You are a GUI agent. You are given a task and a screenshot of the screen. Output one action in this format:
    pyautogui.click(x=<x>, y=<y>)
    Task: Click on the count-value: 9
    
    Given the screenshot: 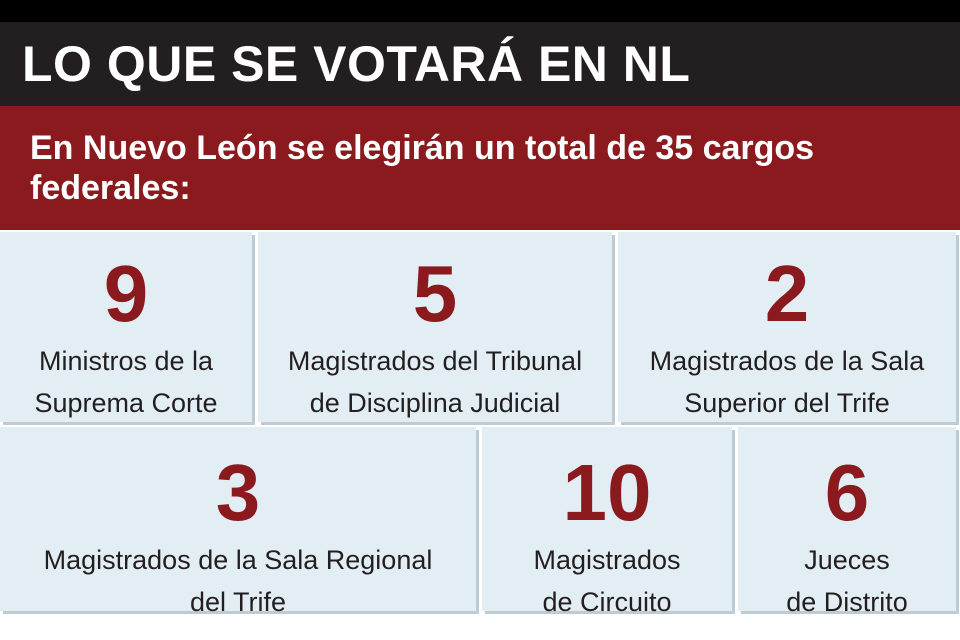 What is the action you would take?
    pyautogui.click(x=126, y=293)
    